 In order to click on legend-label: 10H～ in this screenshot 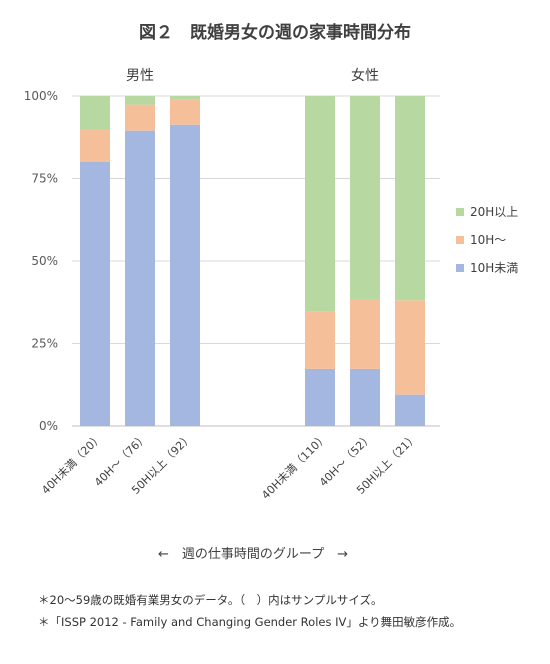, I will do `click(488, 240)`.